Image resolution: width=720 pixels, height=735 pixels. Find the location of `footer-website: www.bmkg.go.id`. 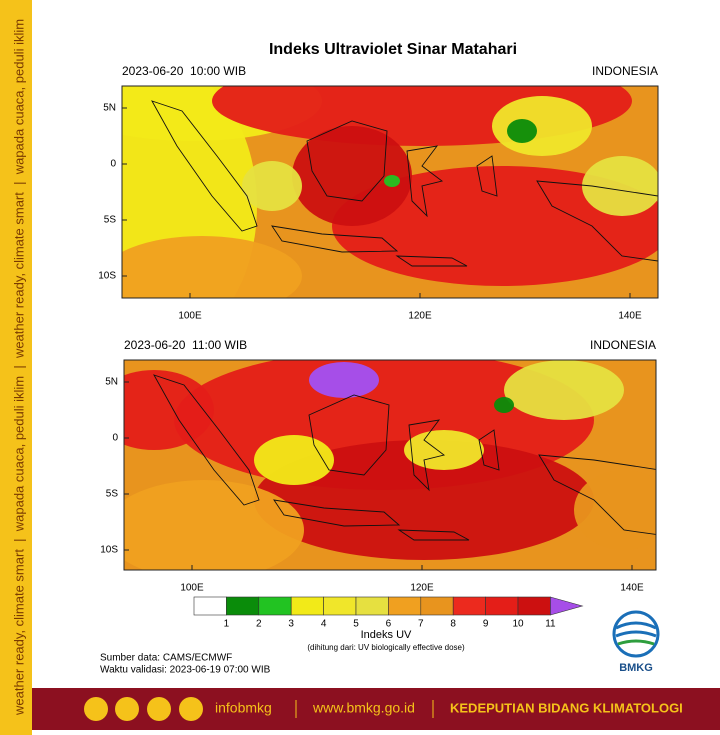

footer-website: www.bmkg.go.id is located at coordinates (363, 708).